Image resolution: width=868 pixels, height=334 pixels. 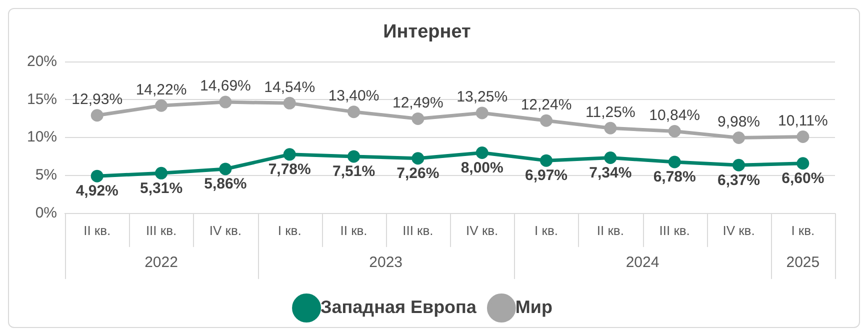 What do you see at coordinates (161, 89) in the screenshot?
I see `data-label: 14,22%` at bounding box center [161, 89].